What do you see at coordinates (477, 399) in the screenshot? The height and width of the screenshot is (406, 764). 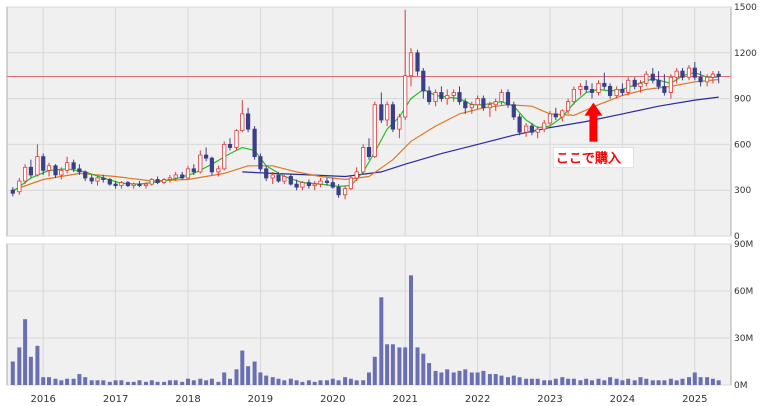 I see `x-tick-label: 2022` at bounding box center [477, 399].